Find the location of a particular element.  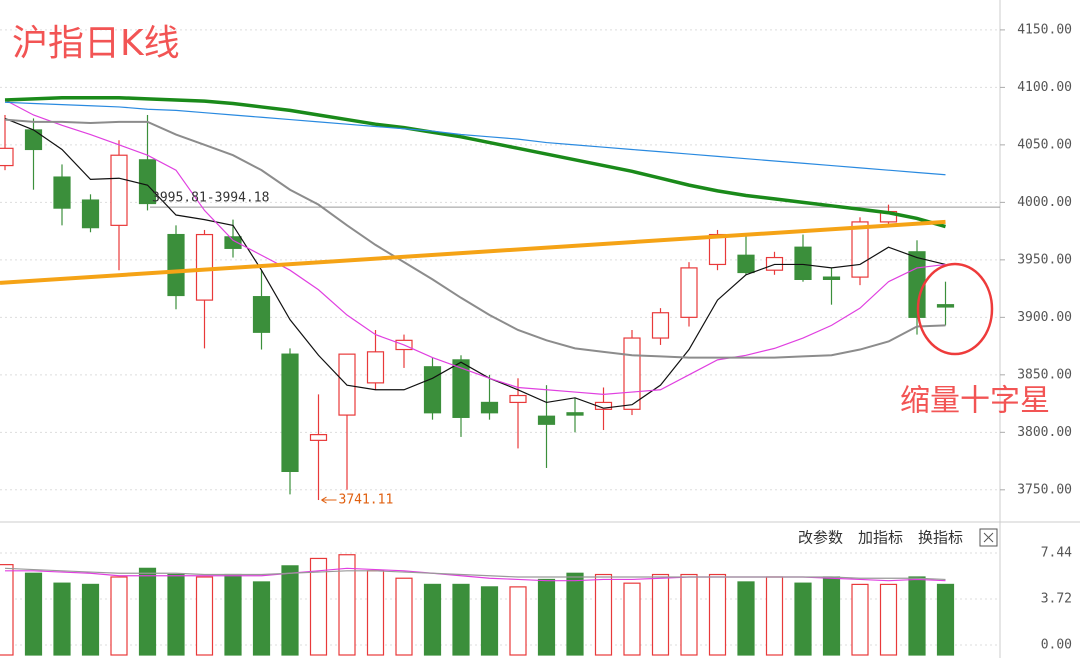

y-tick-label: 3800.00 is located at coordinates (1044, 432).